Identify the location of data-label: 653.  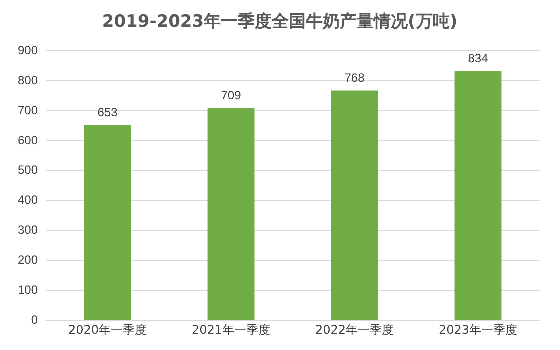
(108, 112).